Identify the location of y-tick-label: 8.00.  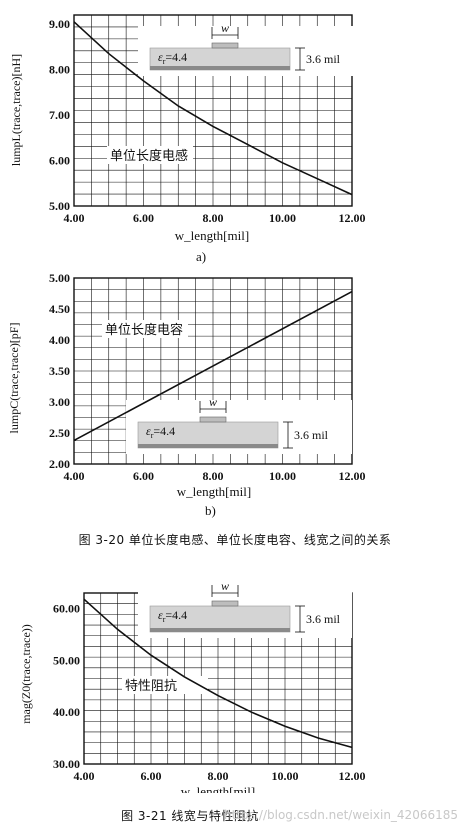
(59, 70).